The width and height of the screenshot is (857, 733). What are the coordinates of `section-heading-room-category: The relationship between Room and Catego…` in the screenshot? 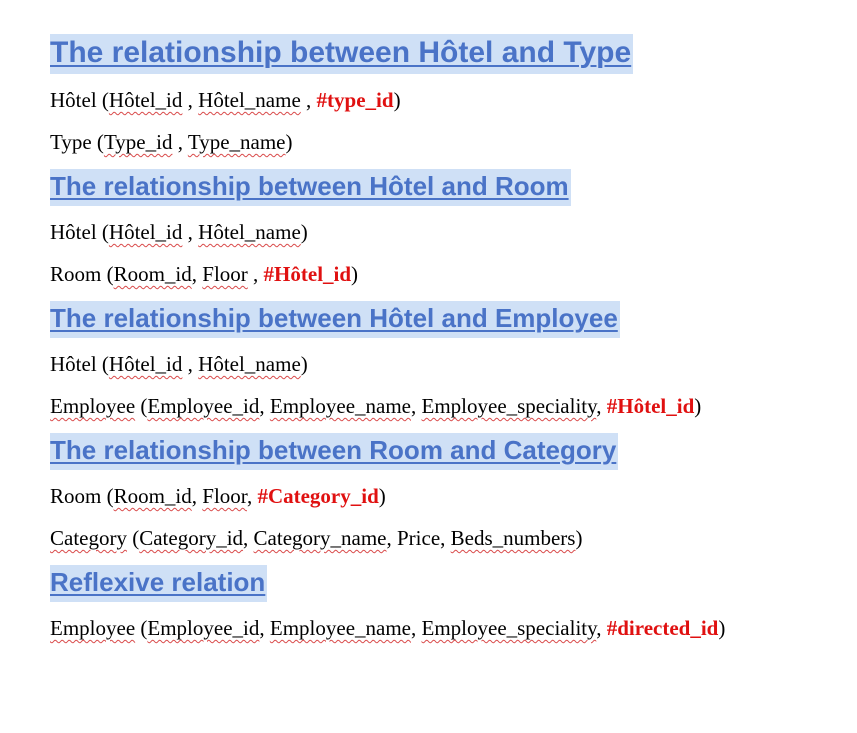 It's located at (334, 451).